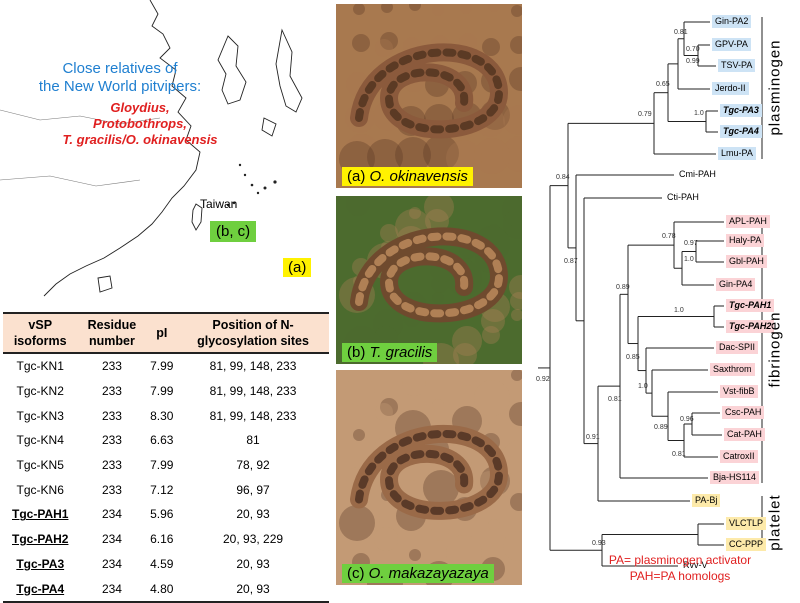 The width and height of the screenshot is (800, 603). I want to click on tree-leaf-catroxii: CatroxII, so click(739, 456).